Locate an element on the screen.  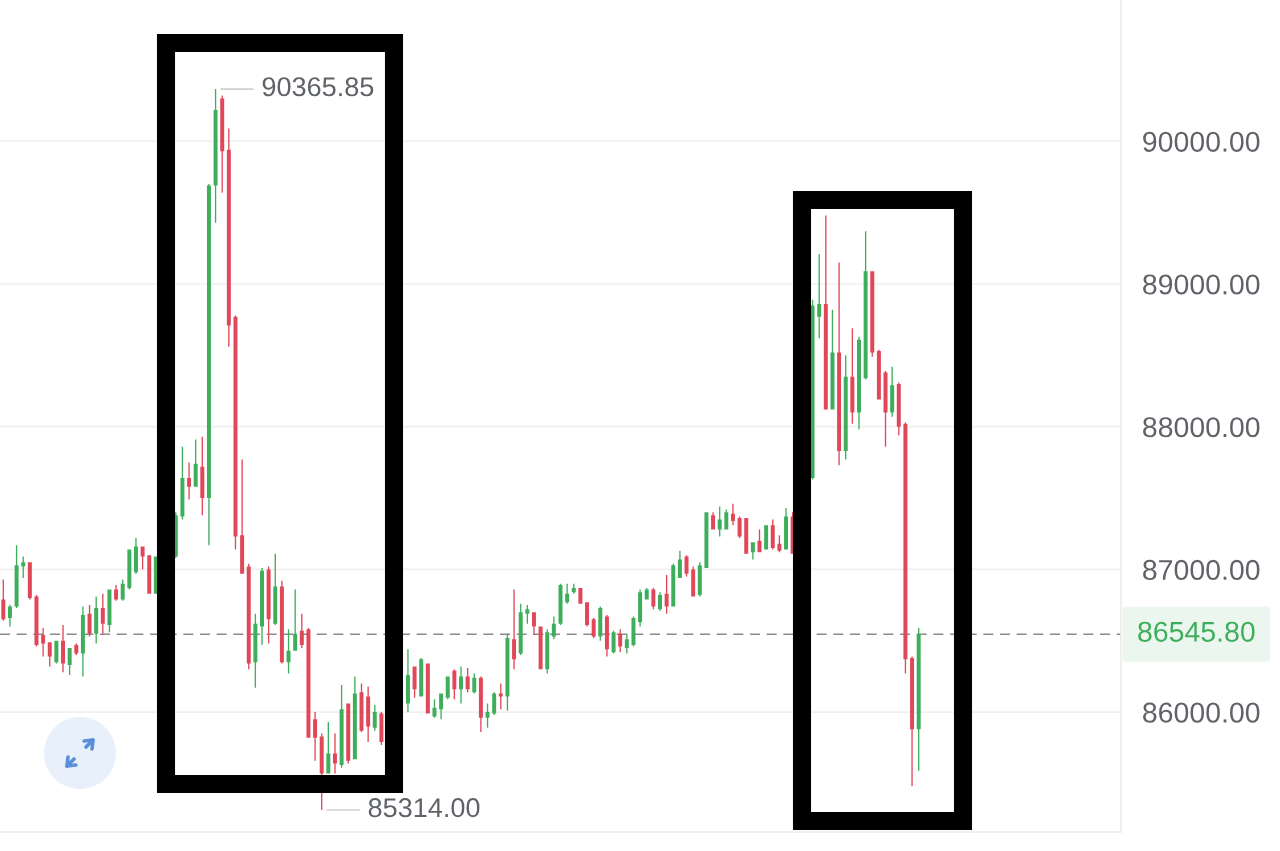
y-tick-label: 89000.00 is located at coordinates (1201, 284).